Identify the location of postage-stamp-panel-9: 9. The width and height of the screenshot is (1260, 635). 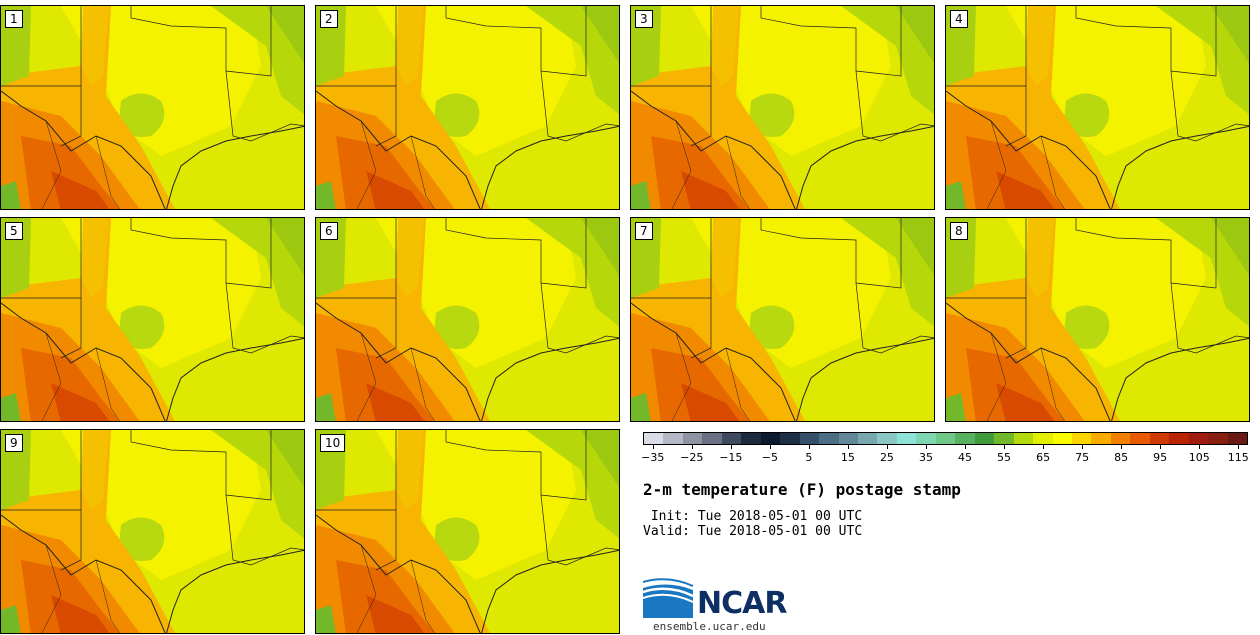
(152, 531).